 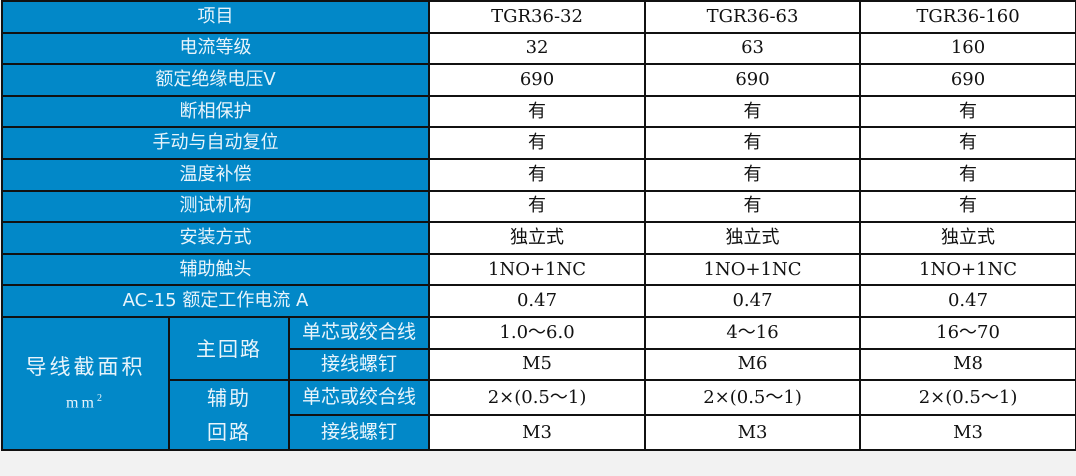 I want to click on row-label: 额定绝缘电压V, so click(x=215, y=80).